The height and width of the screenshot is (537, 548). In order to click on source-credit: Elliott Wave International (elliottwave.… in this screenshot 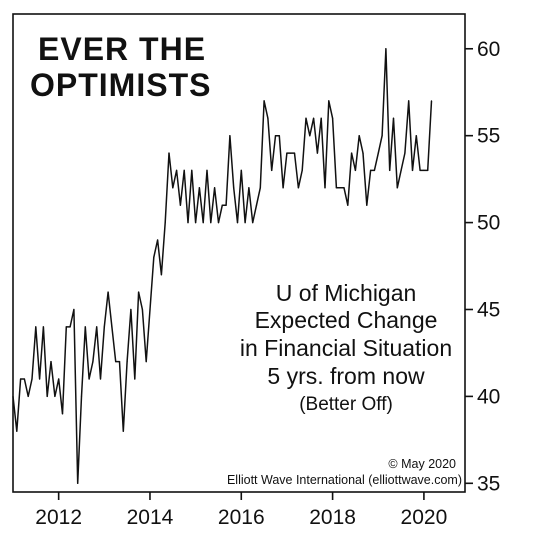, I will do `click(344, 480)`.